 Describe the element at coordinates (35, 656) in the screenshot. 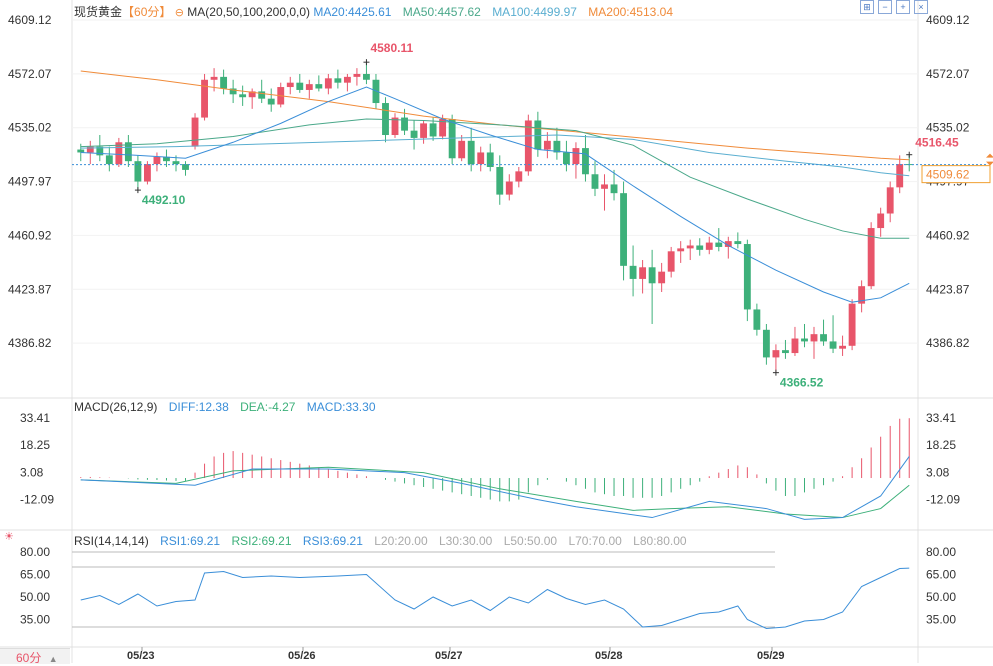

I see `period-selector: 60分 ▲` at that location.